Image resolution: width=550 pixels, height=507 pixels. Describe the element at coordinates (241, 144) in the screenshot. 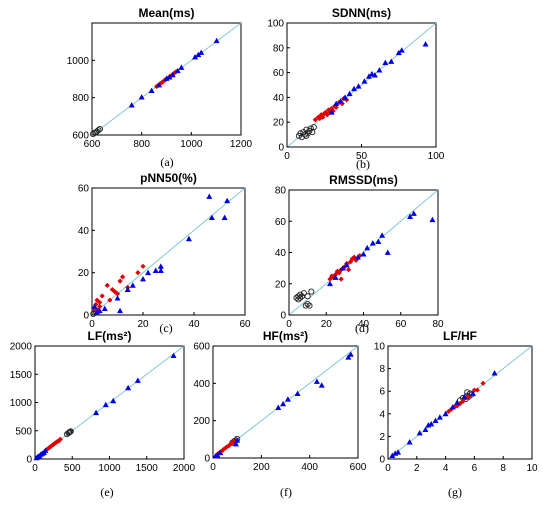

I see `x-tick-label: 1200` at that location.